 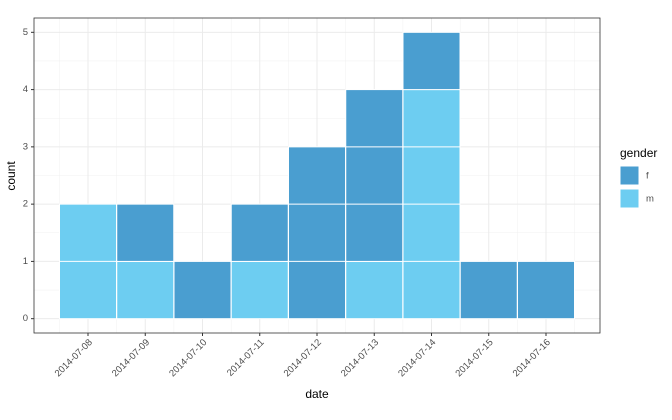 What do you see at coordinates (246, 358) in the screenshot?
I see `x-tick-label: 2014-07-11` at bounding box center [246, 358].